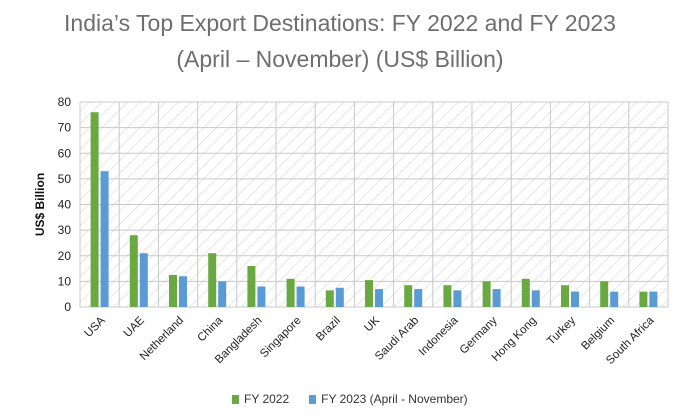 This screenshot has width=680, height=418. What do you see at coordinates (67, 307) in the screenshot?
I see `y-tick-label: 0` at bounding box center [67, 307].